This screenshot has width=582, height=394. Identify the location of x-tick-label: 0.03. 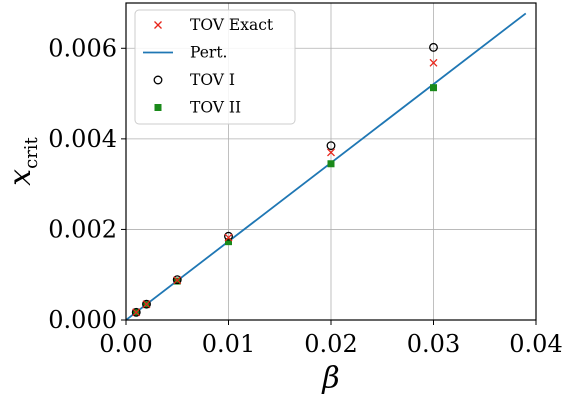
(433, 344).